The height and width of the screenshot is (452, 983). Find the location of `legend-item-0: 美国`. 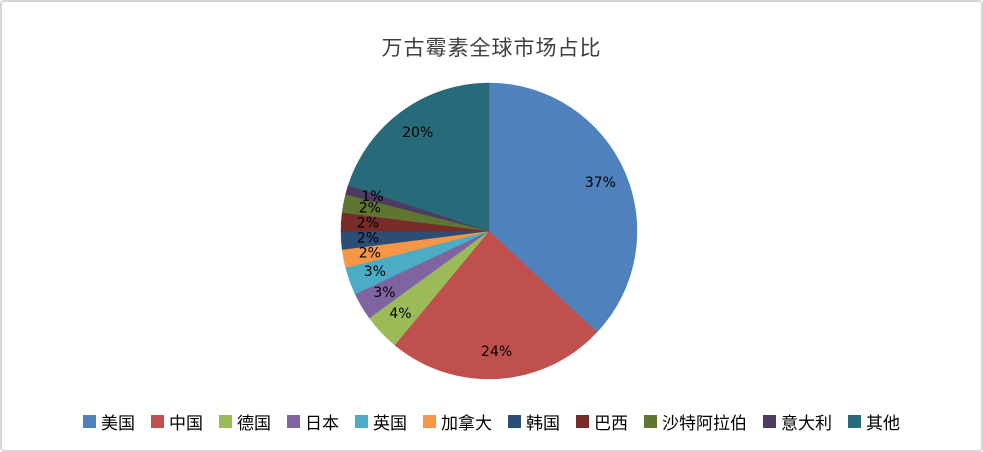

legend-item-0: 美国 is located at coordinates (109, 421).